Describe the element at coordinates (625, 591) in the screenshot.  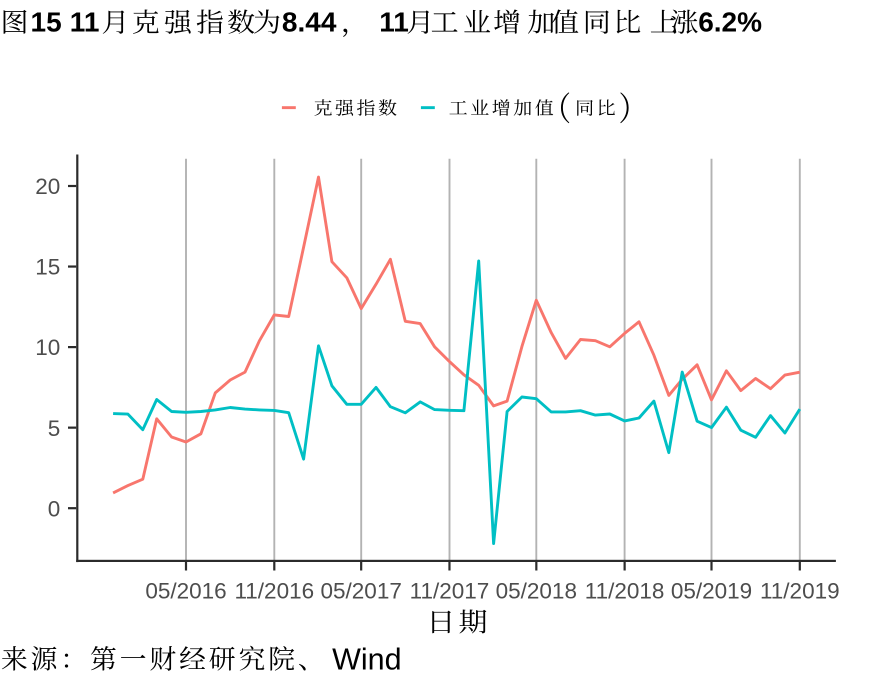
I see `svg-text: 11/2018` at that location.